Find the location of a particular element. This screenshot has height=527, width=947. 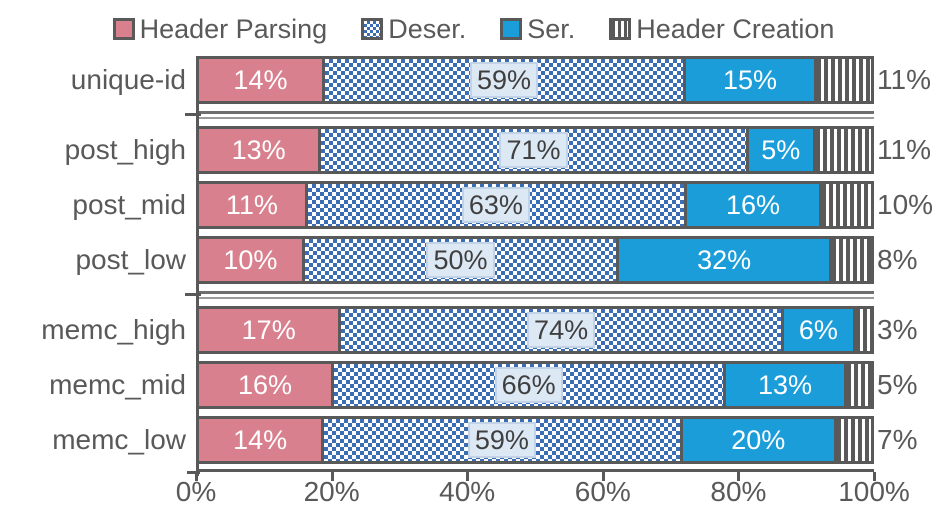

segment-value-label: 50% is located at coordinates (460, 260).